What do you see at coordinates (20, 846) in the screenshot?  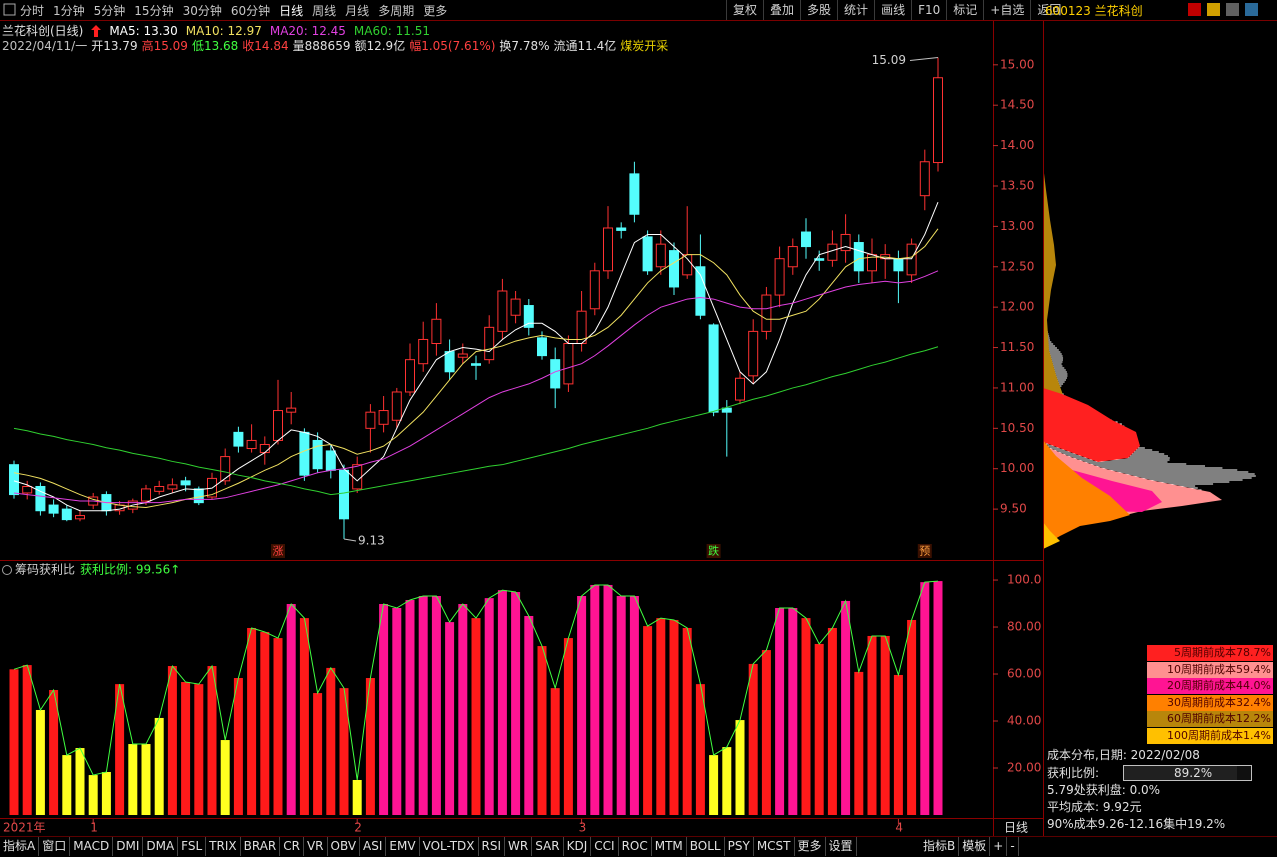 I see `indicator-tab: 指标A` at bounding box center [20, 846].